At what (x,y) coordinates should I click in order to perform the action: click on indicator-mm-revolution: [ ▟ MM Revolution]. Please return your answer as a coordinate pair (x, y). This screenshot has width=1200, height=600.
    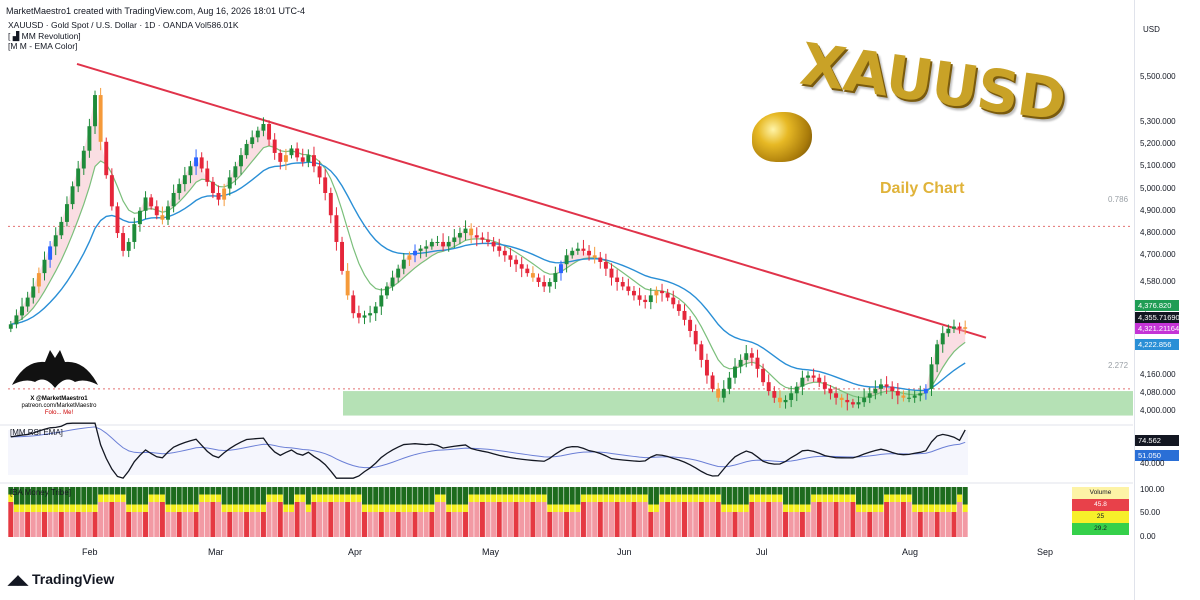
    Looking at the image, I should click on (44, 35).